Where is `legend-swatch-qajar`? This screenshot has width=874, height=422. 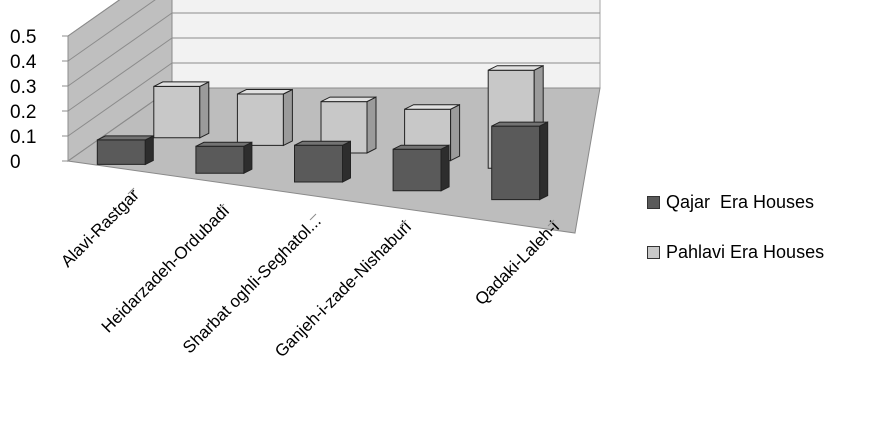 legend-swatch-qajar is located at coordinates (653, 202).